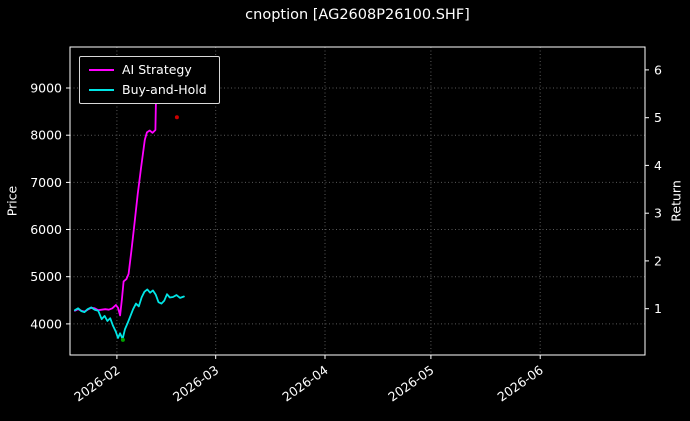  I want to click on y-tick-label-return: 4, so click(658, 165).